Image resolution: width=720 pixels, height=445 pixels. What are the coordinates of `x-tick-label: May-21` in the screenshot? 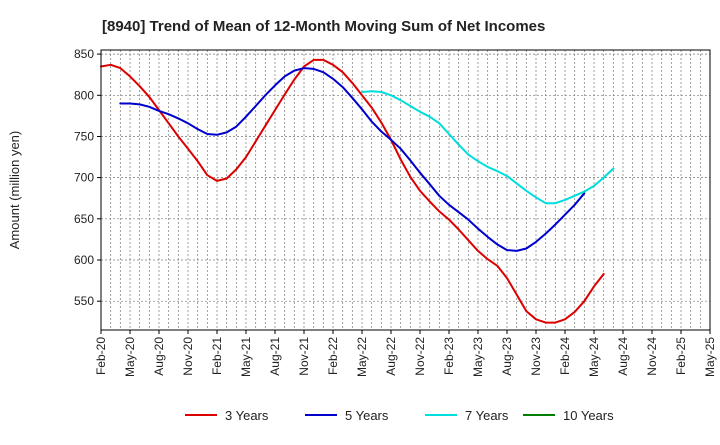 It's located at (246, 357).